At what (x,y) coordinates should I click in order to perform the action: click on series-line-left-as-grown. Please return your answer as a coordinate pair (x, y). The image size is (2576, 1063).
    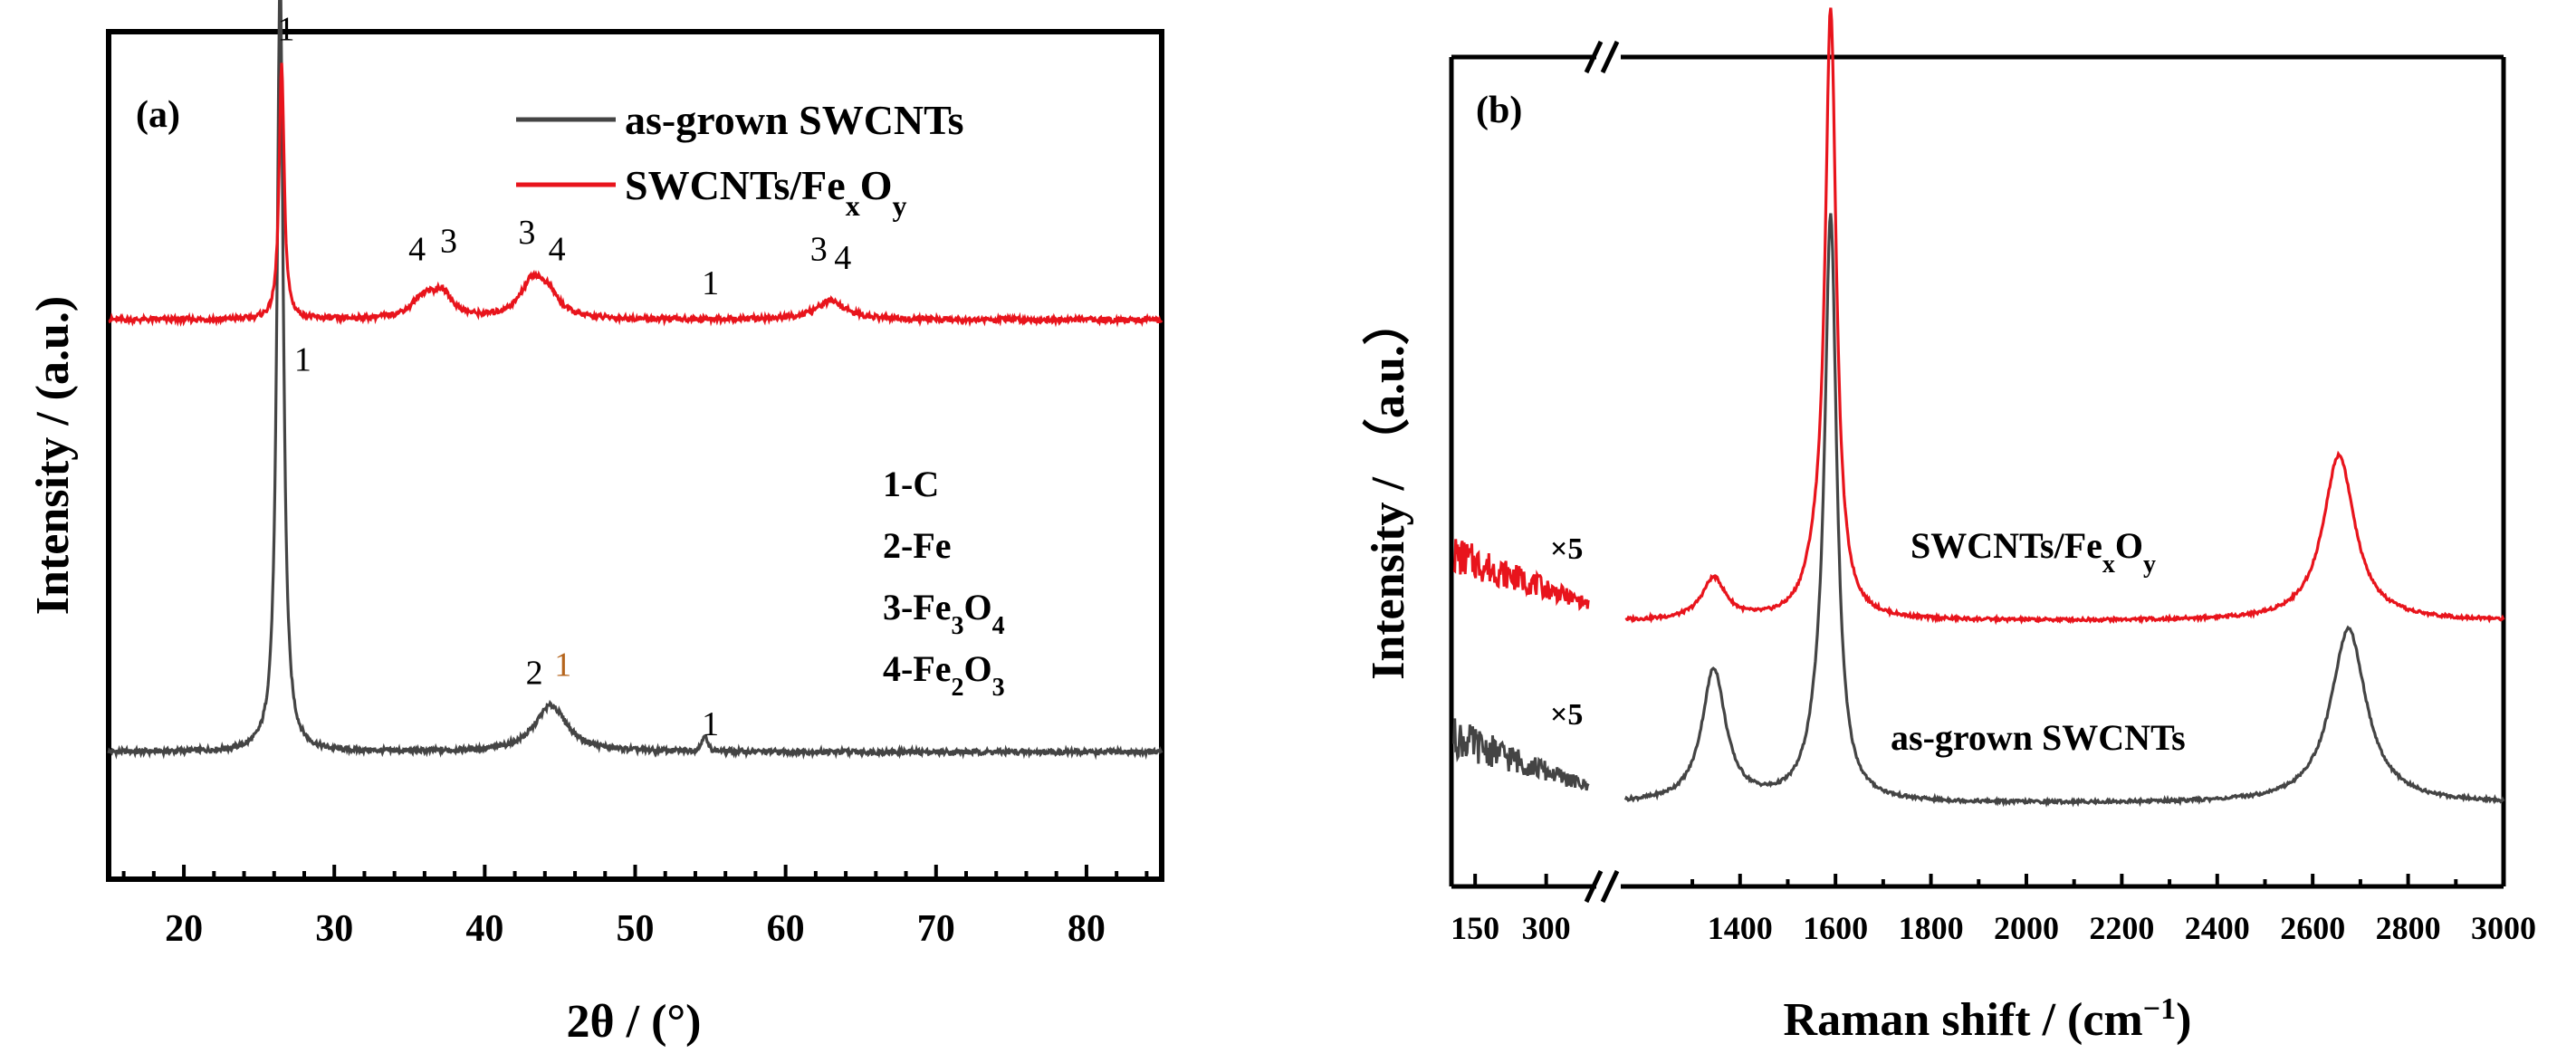
    Looking at the image, I should click on (1521, 754).